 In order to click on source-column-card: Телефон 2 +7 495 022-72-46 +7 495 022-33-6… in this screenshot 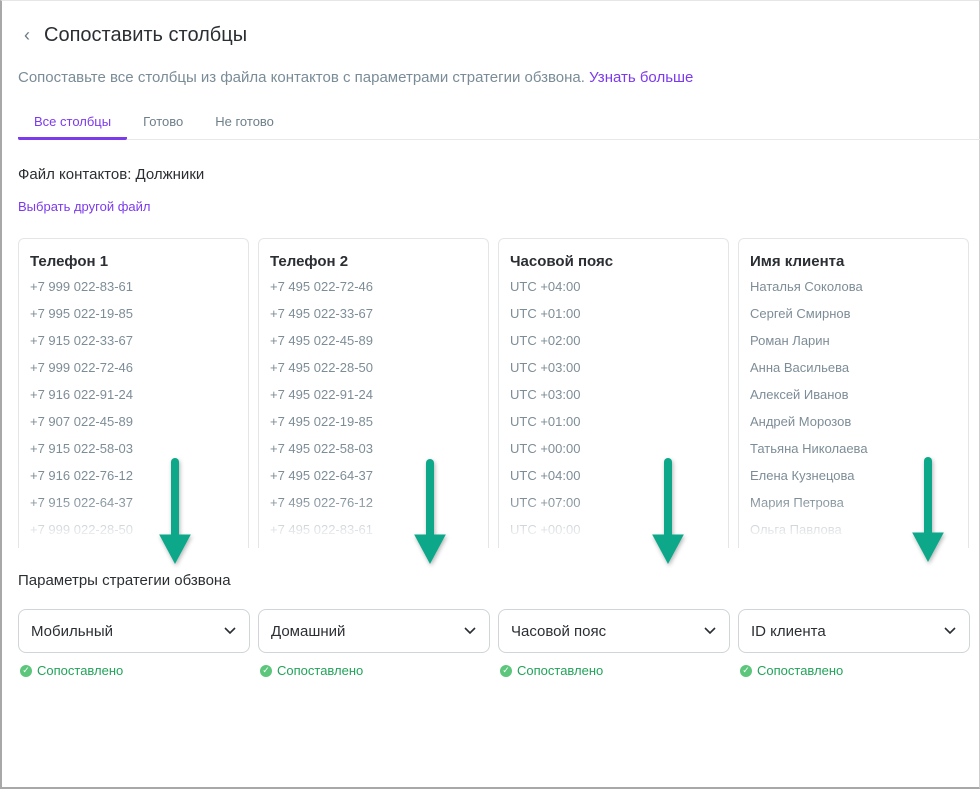, I will do `click(373, 393)`.